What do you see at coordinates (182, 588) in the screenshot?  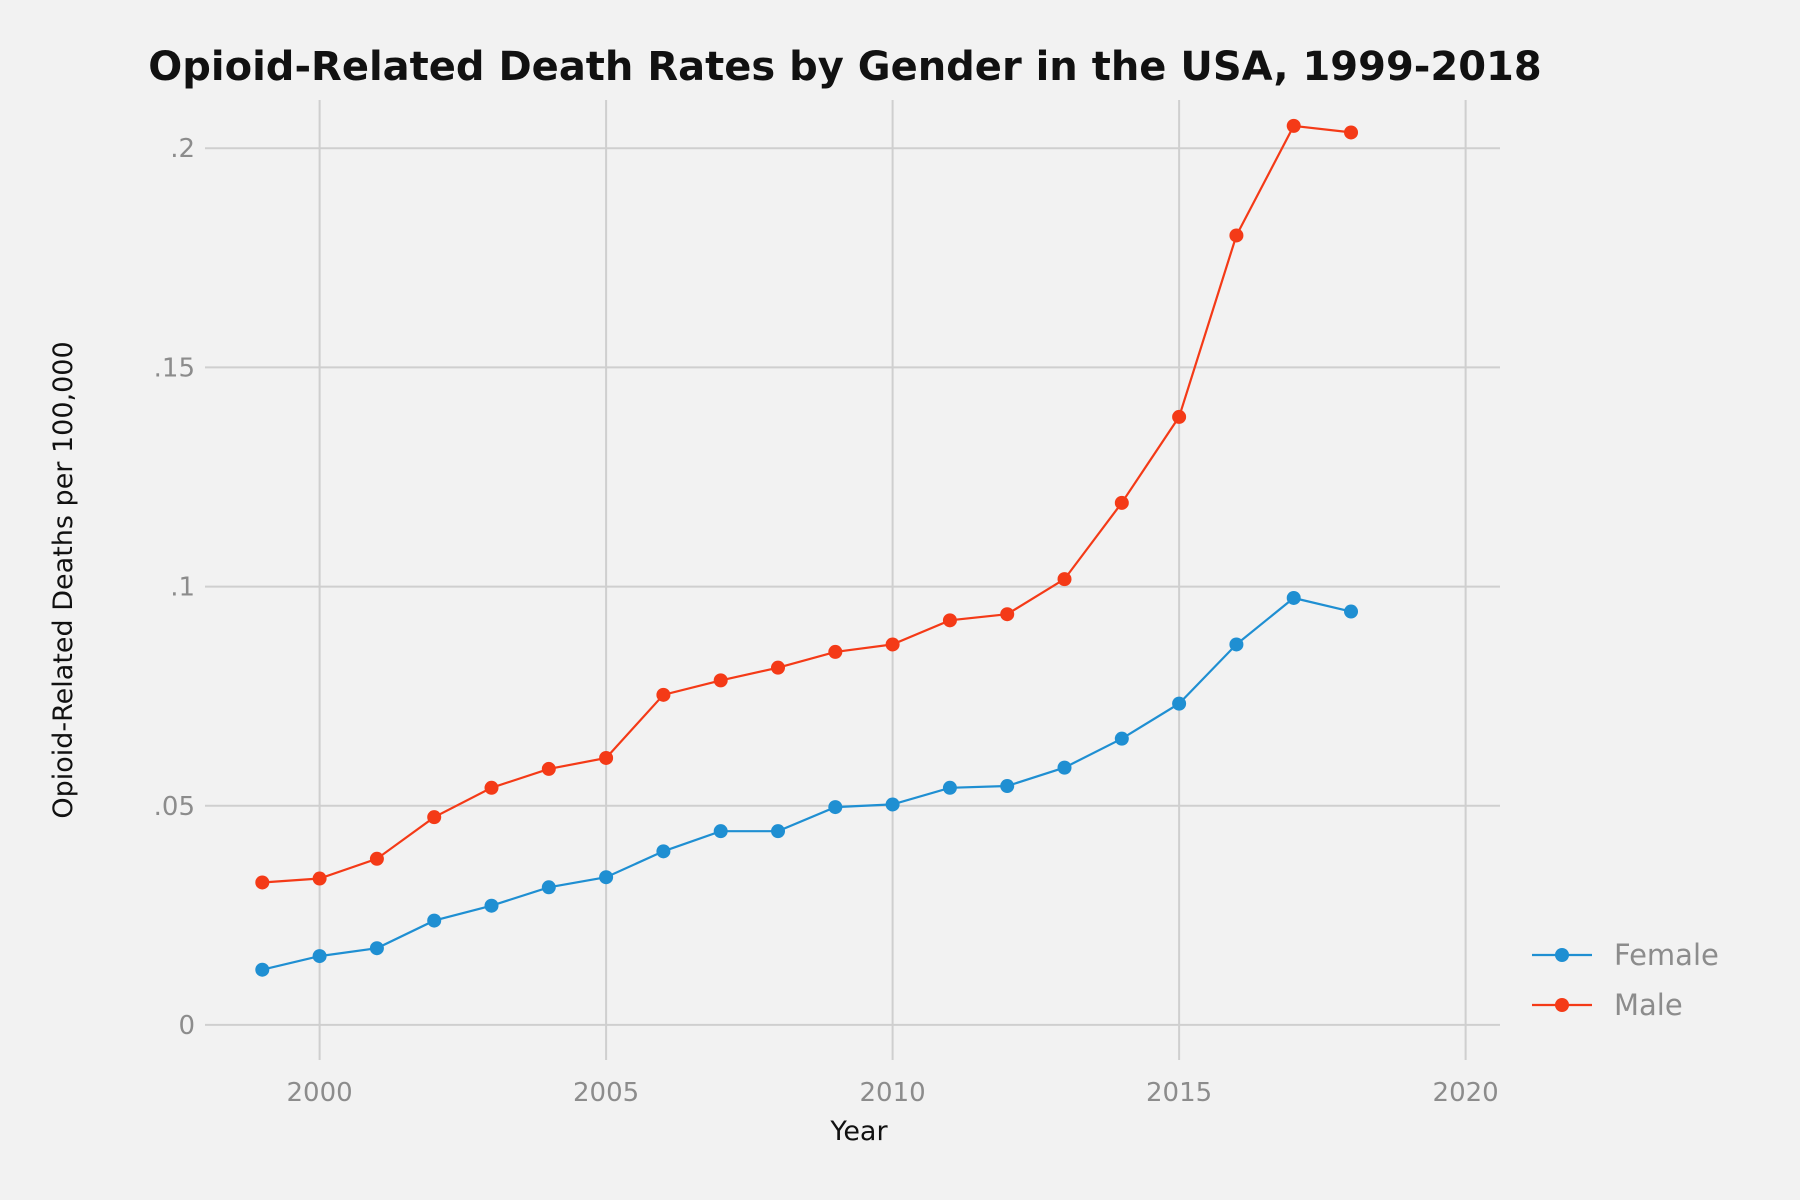 I see `y-tick-label: .1` at bounding box center [182, 588].